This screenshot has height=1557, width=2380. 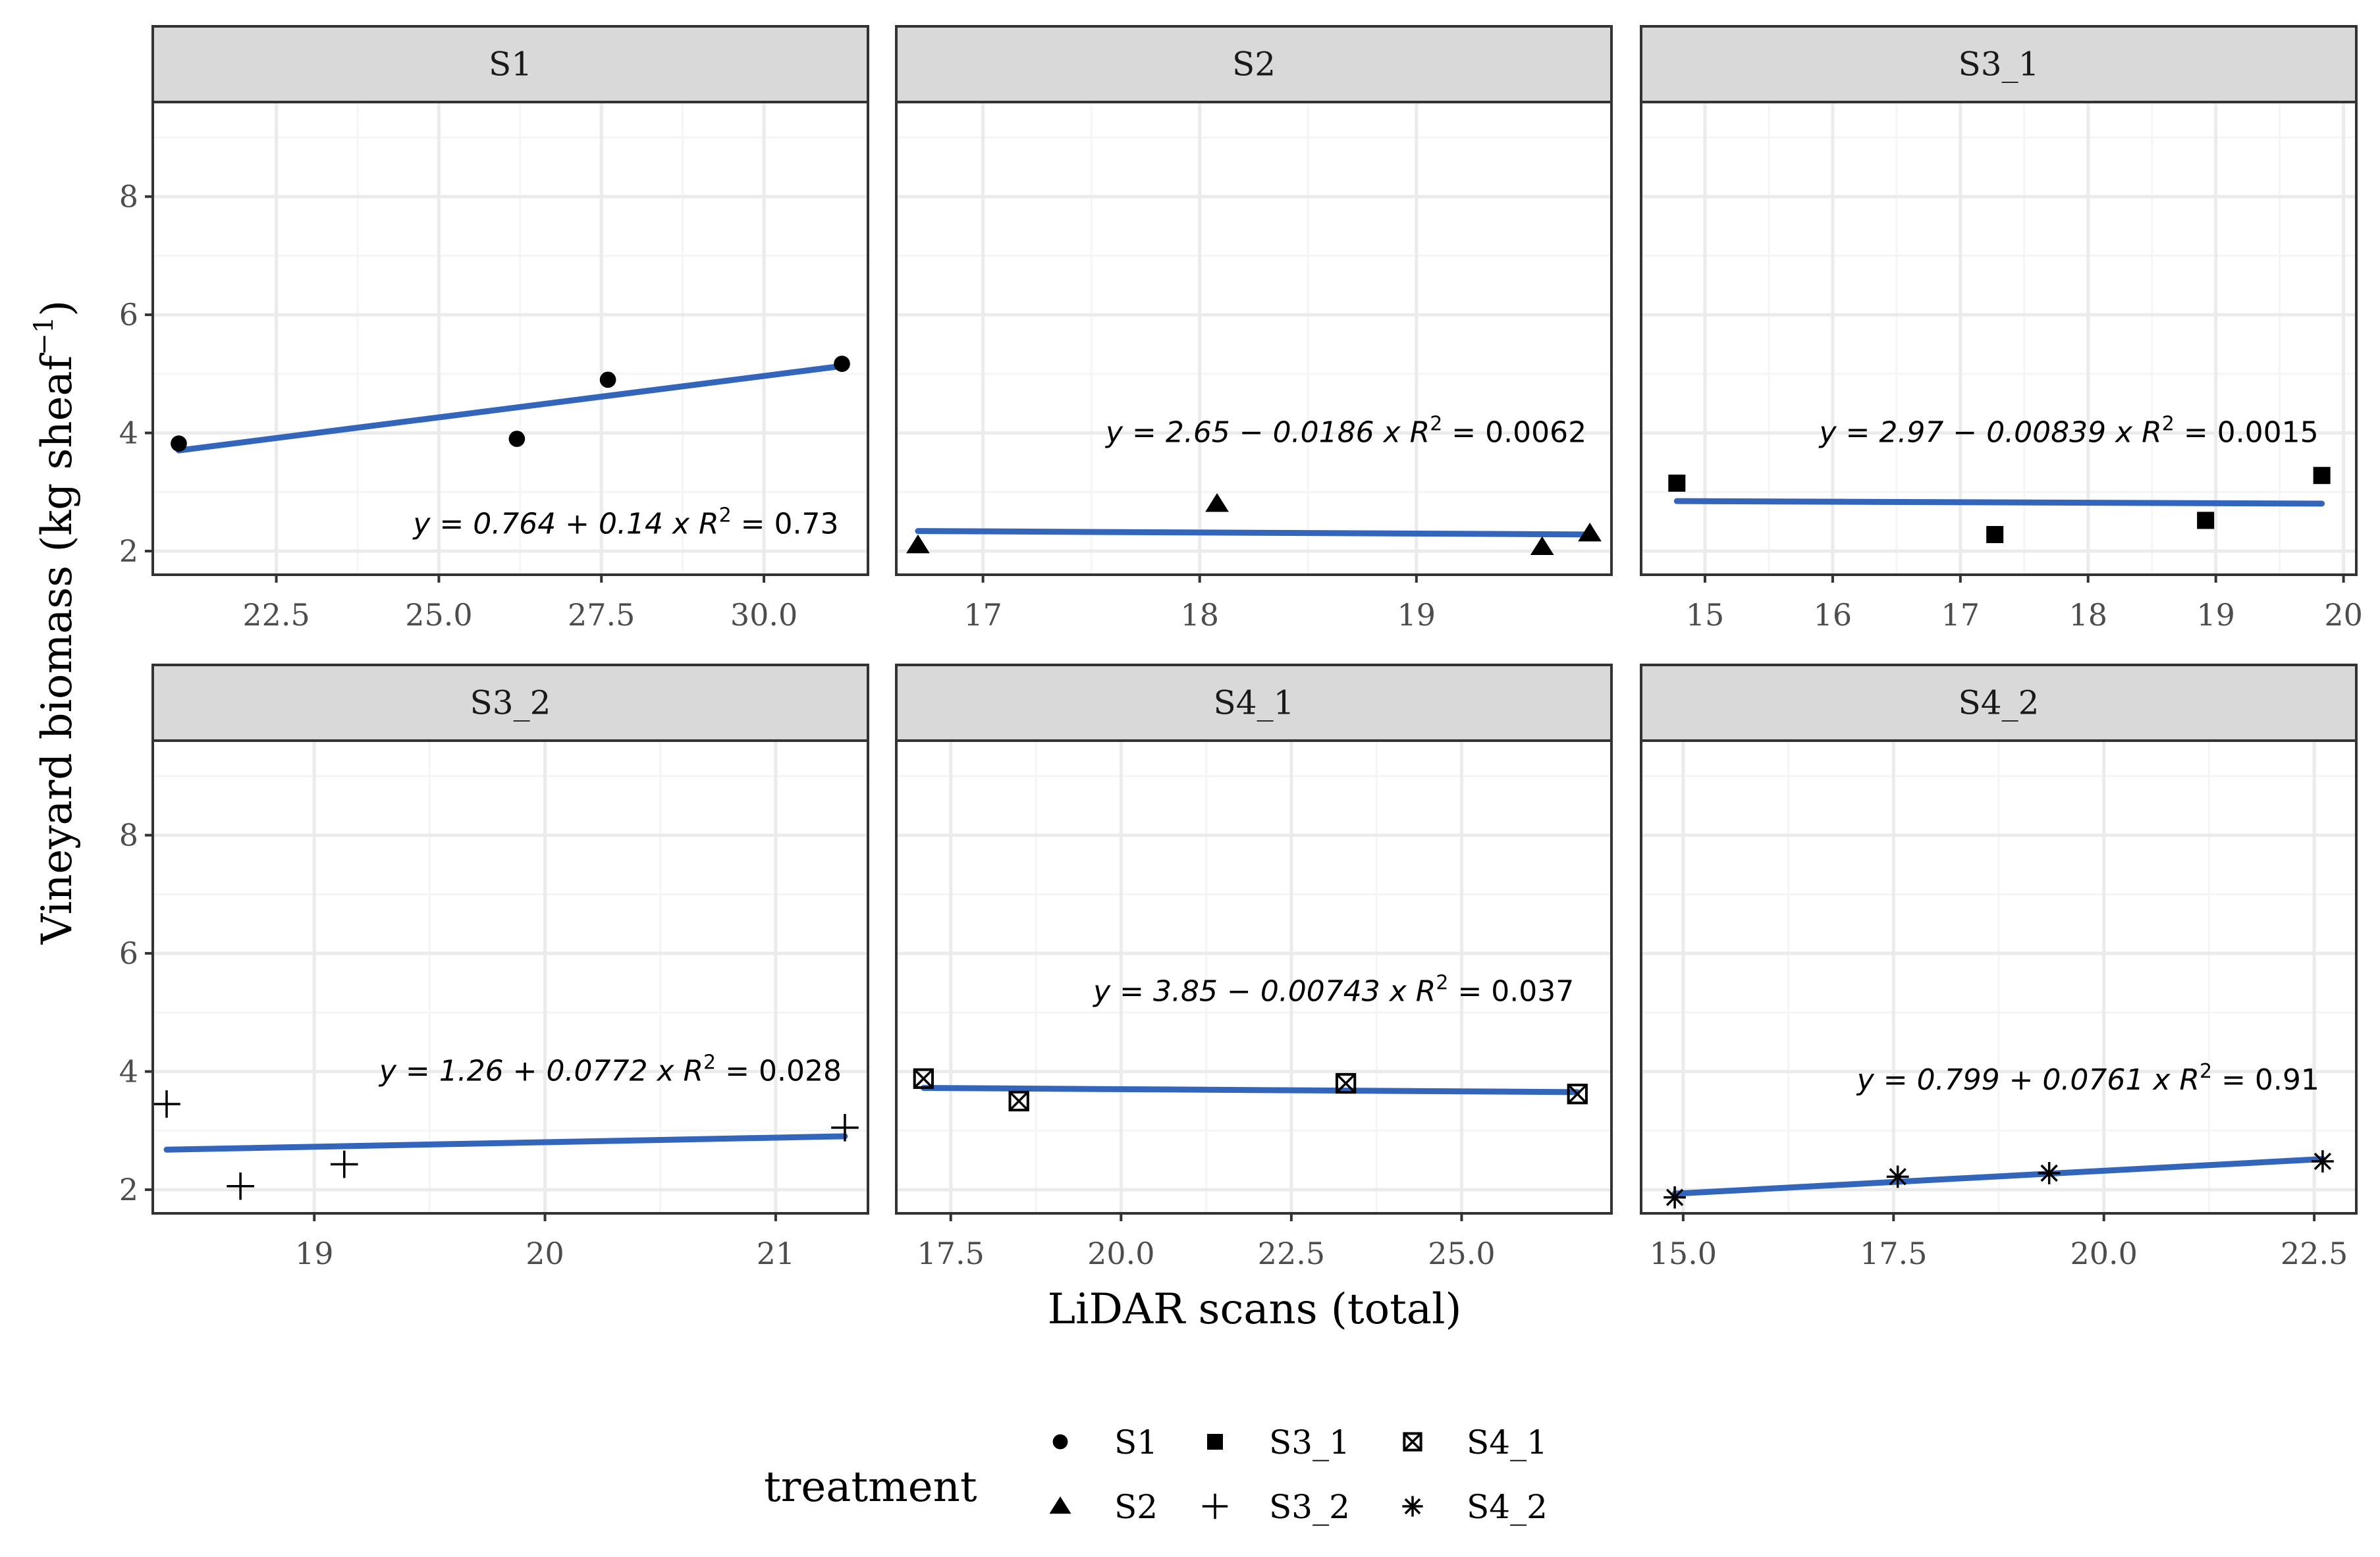 What do you see at coordinates (1105, 1442) in the screenshot?
I see `legend-item-s1: S1` at bounding box center [1105, 1442].